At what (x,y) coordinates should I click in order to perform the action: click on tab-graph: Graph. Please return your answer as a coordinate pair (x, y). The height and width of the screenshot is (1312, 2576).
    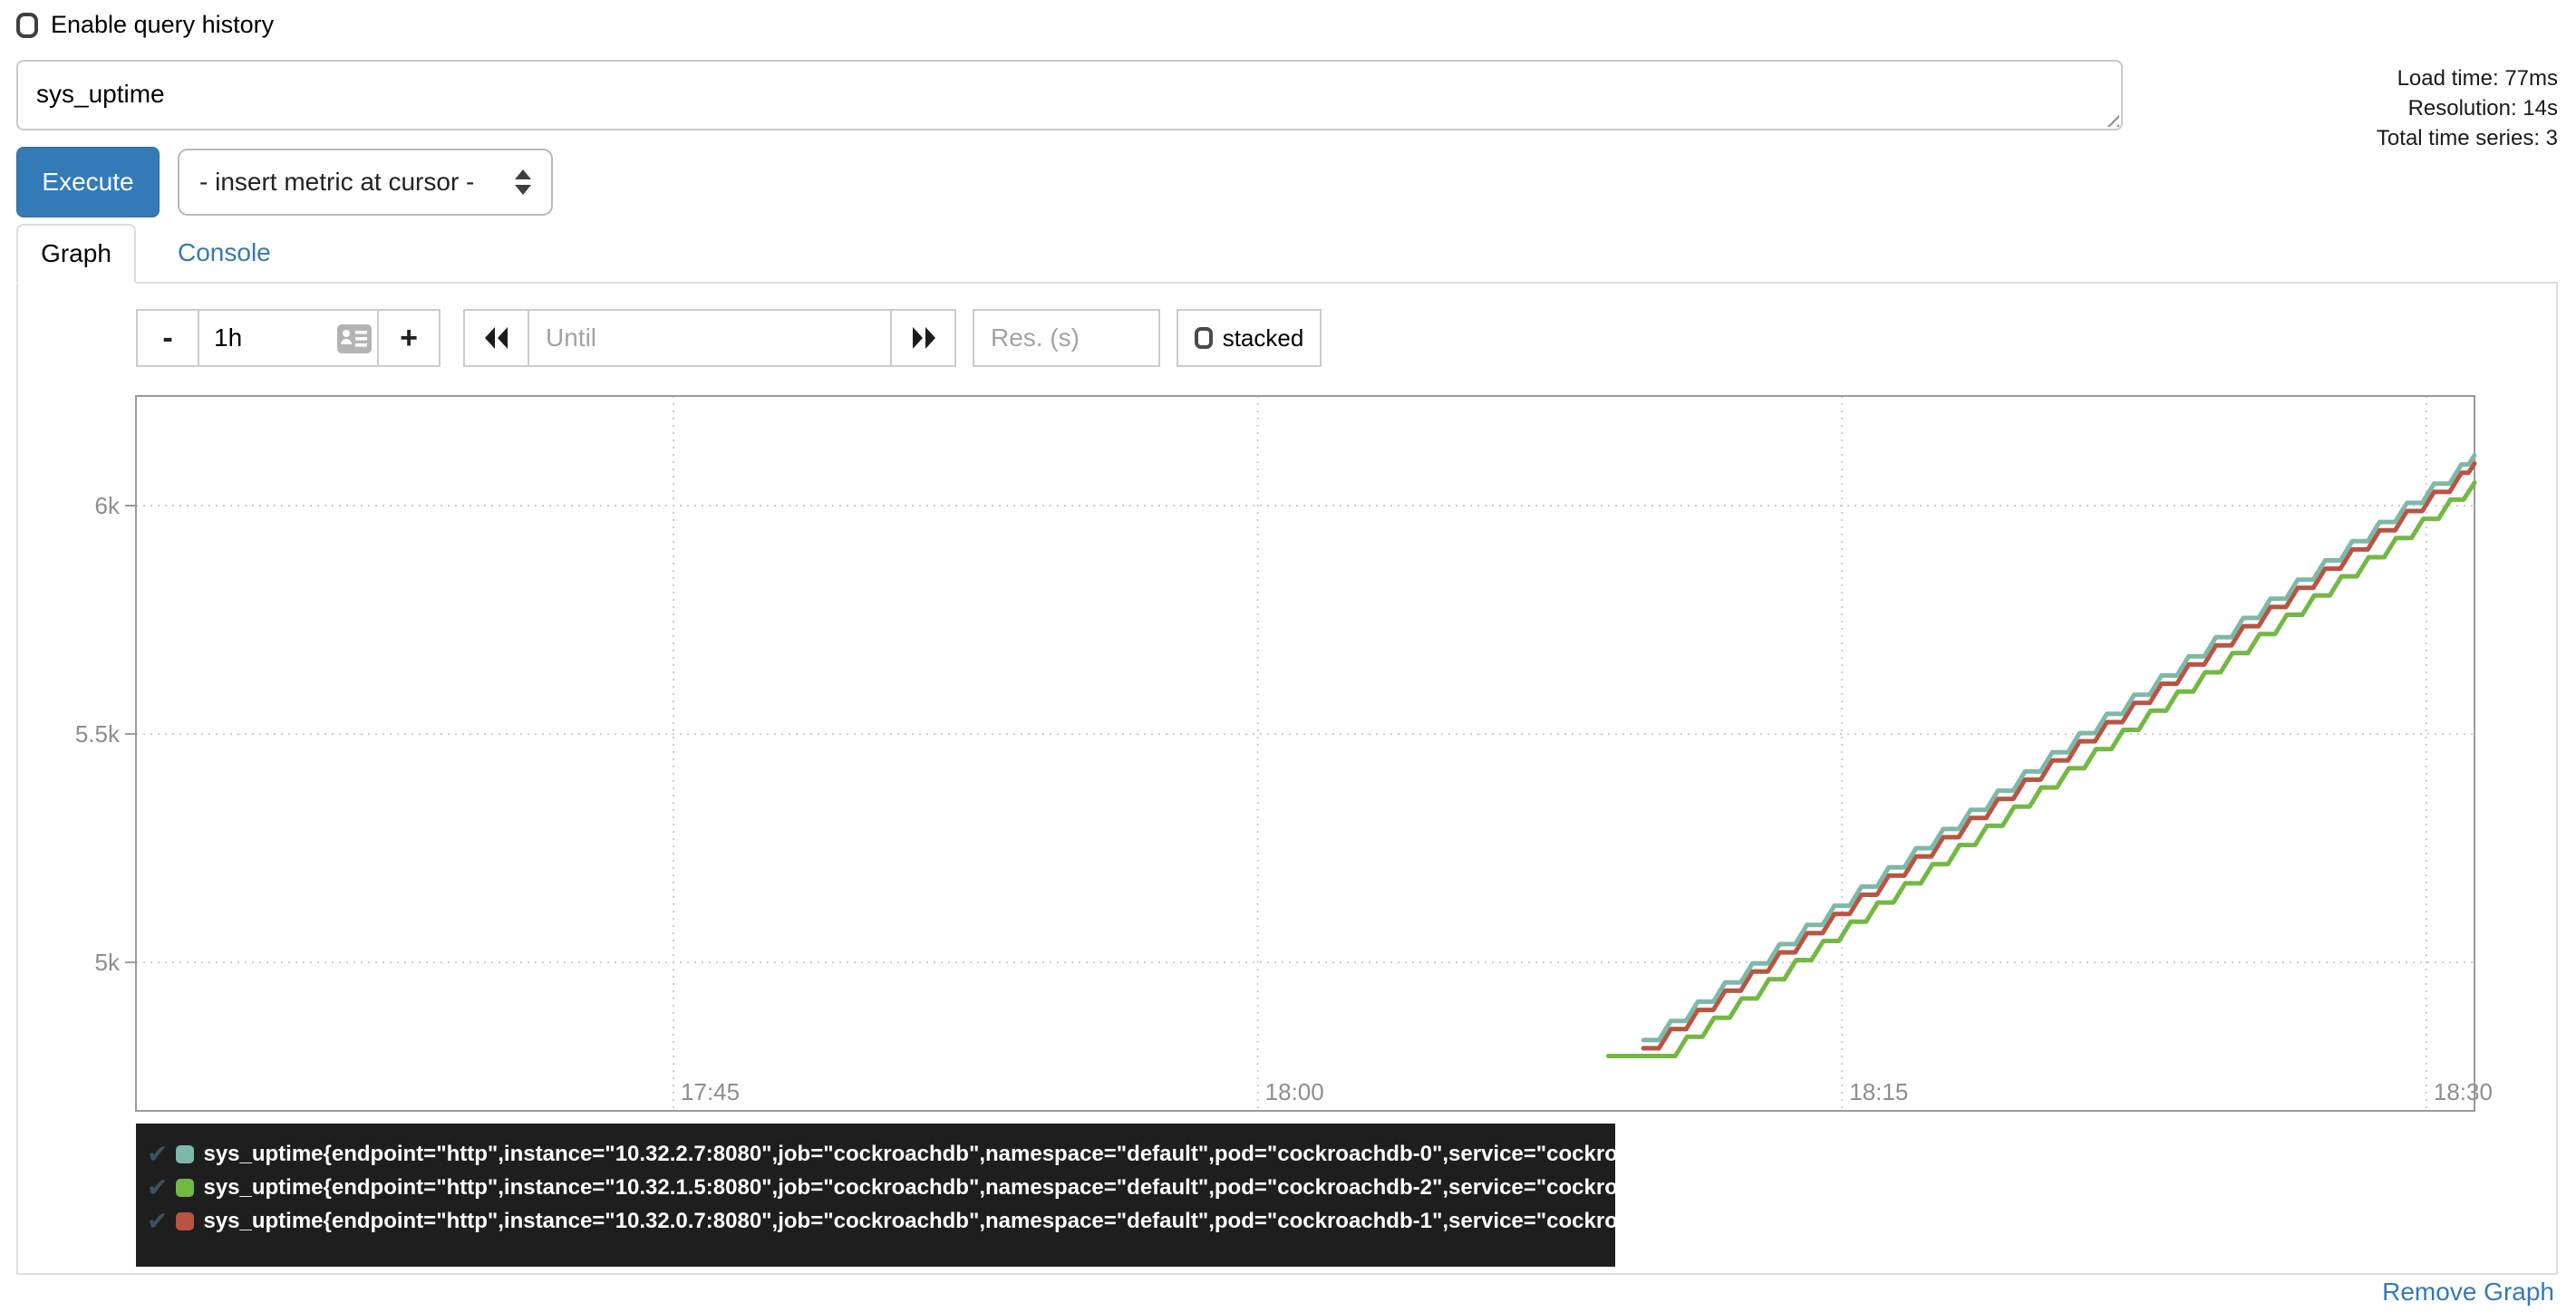
    Looking at the image, I should click on (76, 254).